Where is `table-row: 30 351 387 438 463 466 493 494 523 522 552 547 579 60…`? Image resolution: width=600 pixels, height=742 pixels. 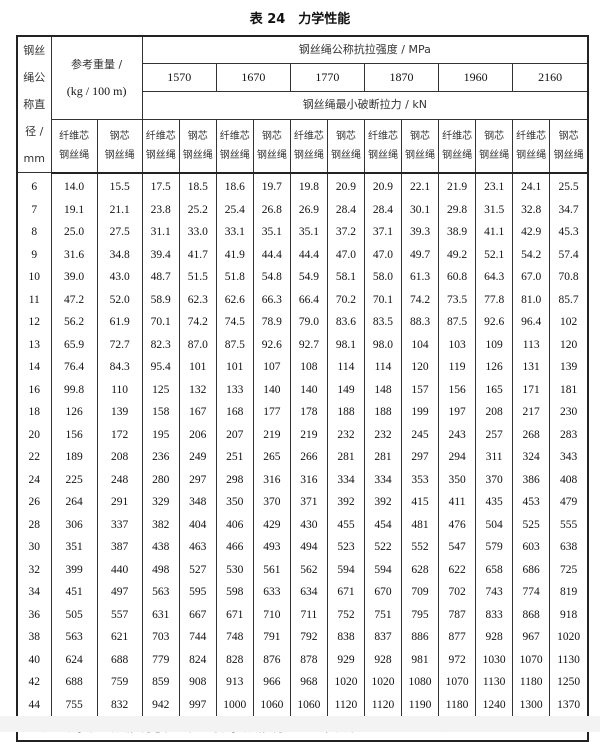 table-row: 30 351 387 438 463 466 493 494 523 522 552 547 579 60… is located at coordinates (302, 547).